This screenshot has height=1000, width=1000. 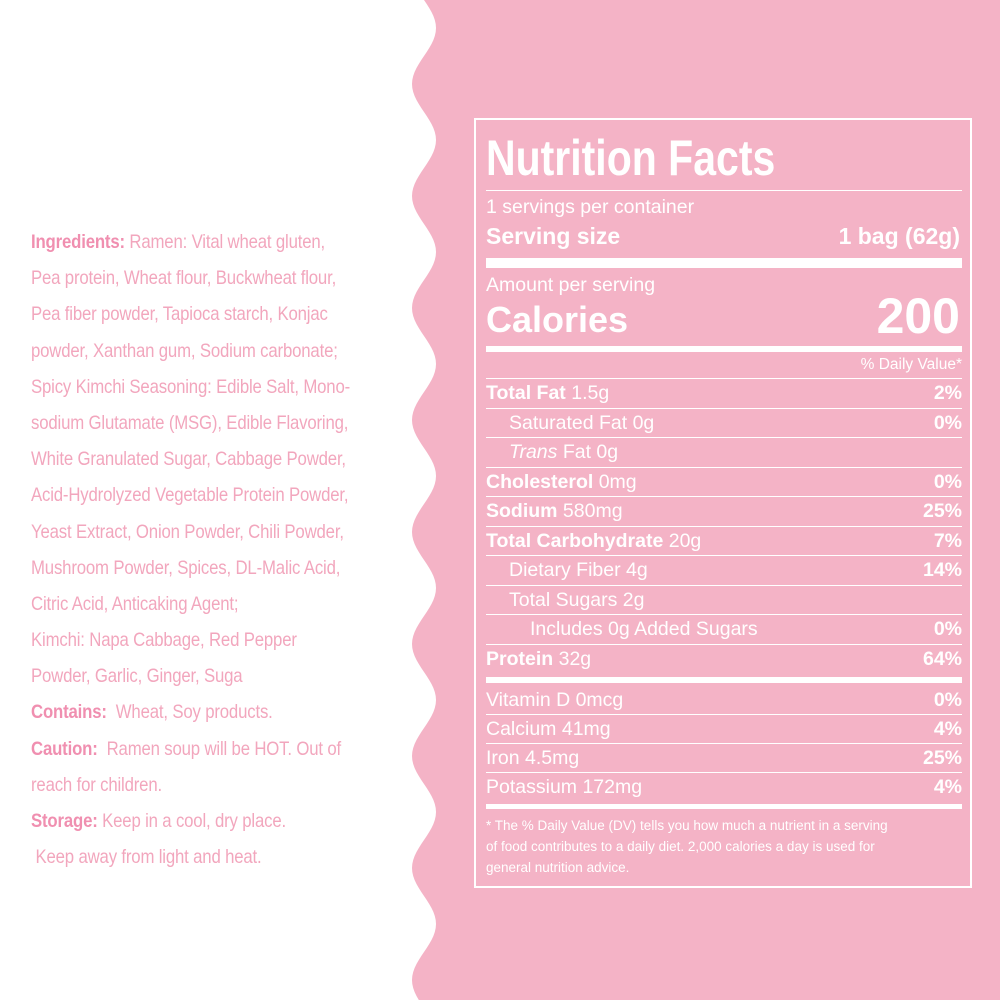 I want to click on nutrient-name: Protein 32g, so click(x=538, y=659).